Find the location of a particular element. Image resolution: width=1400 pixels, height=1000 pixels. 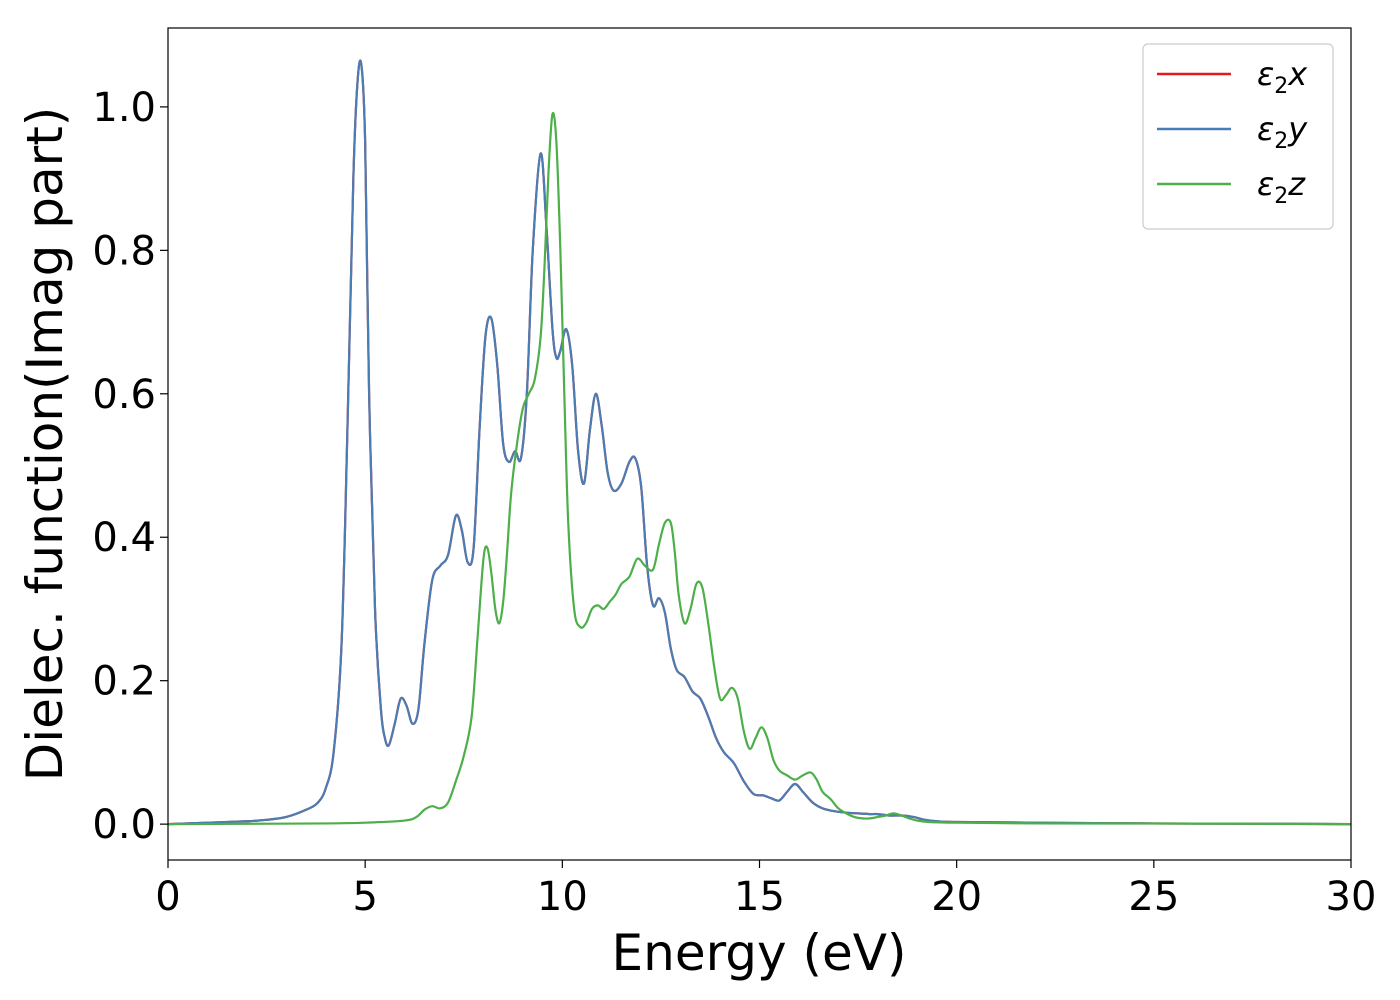

x-tick-label: 0 is located at coordinates (167, 897).